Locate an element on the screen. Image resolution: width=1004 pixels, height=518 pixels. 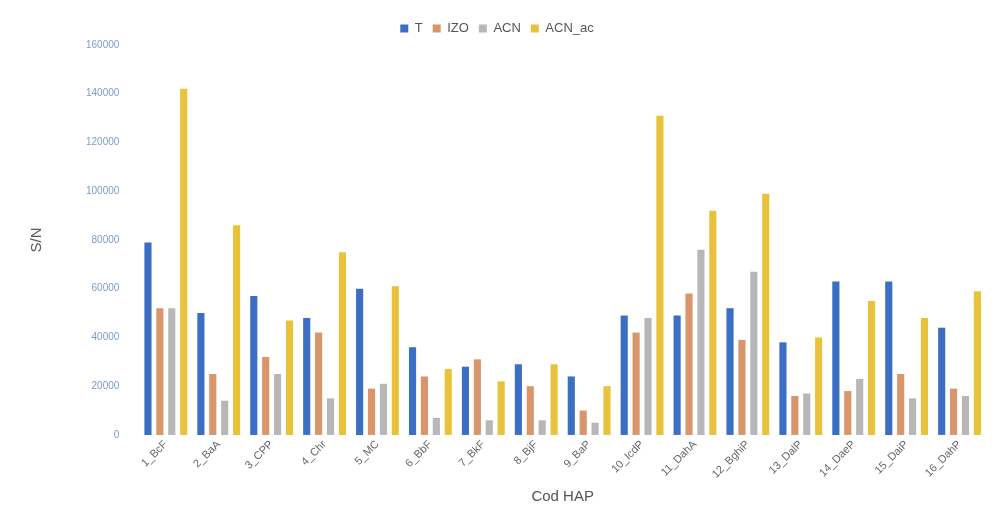
legend-label: IZO is located at coordinates (458, 28).